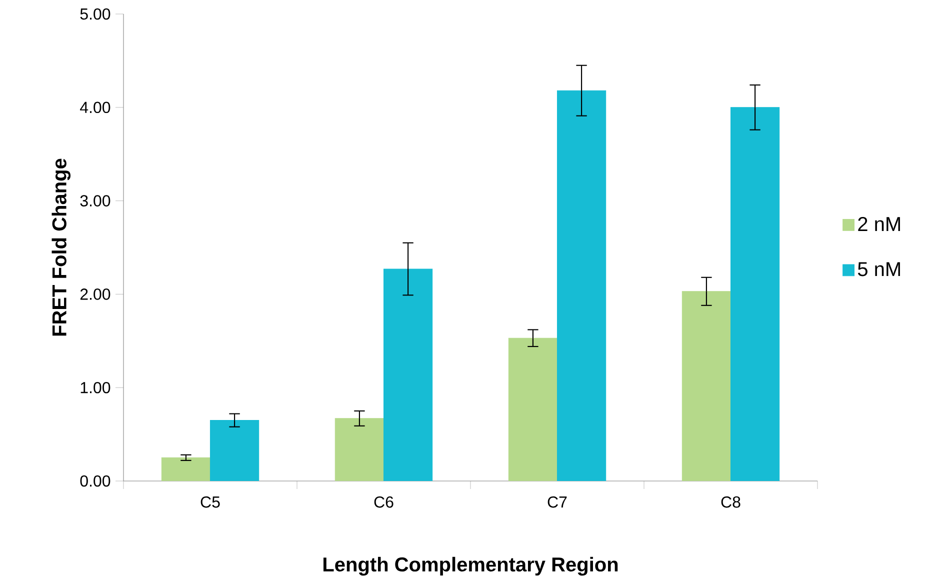  What do you see at coordinates (95, 108) in the screenshot?
I see `y-tick-label: 4.00` at bounding box center [95, 108].